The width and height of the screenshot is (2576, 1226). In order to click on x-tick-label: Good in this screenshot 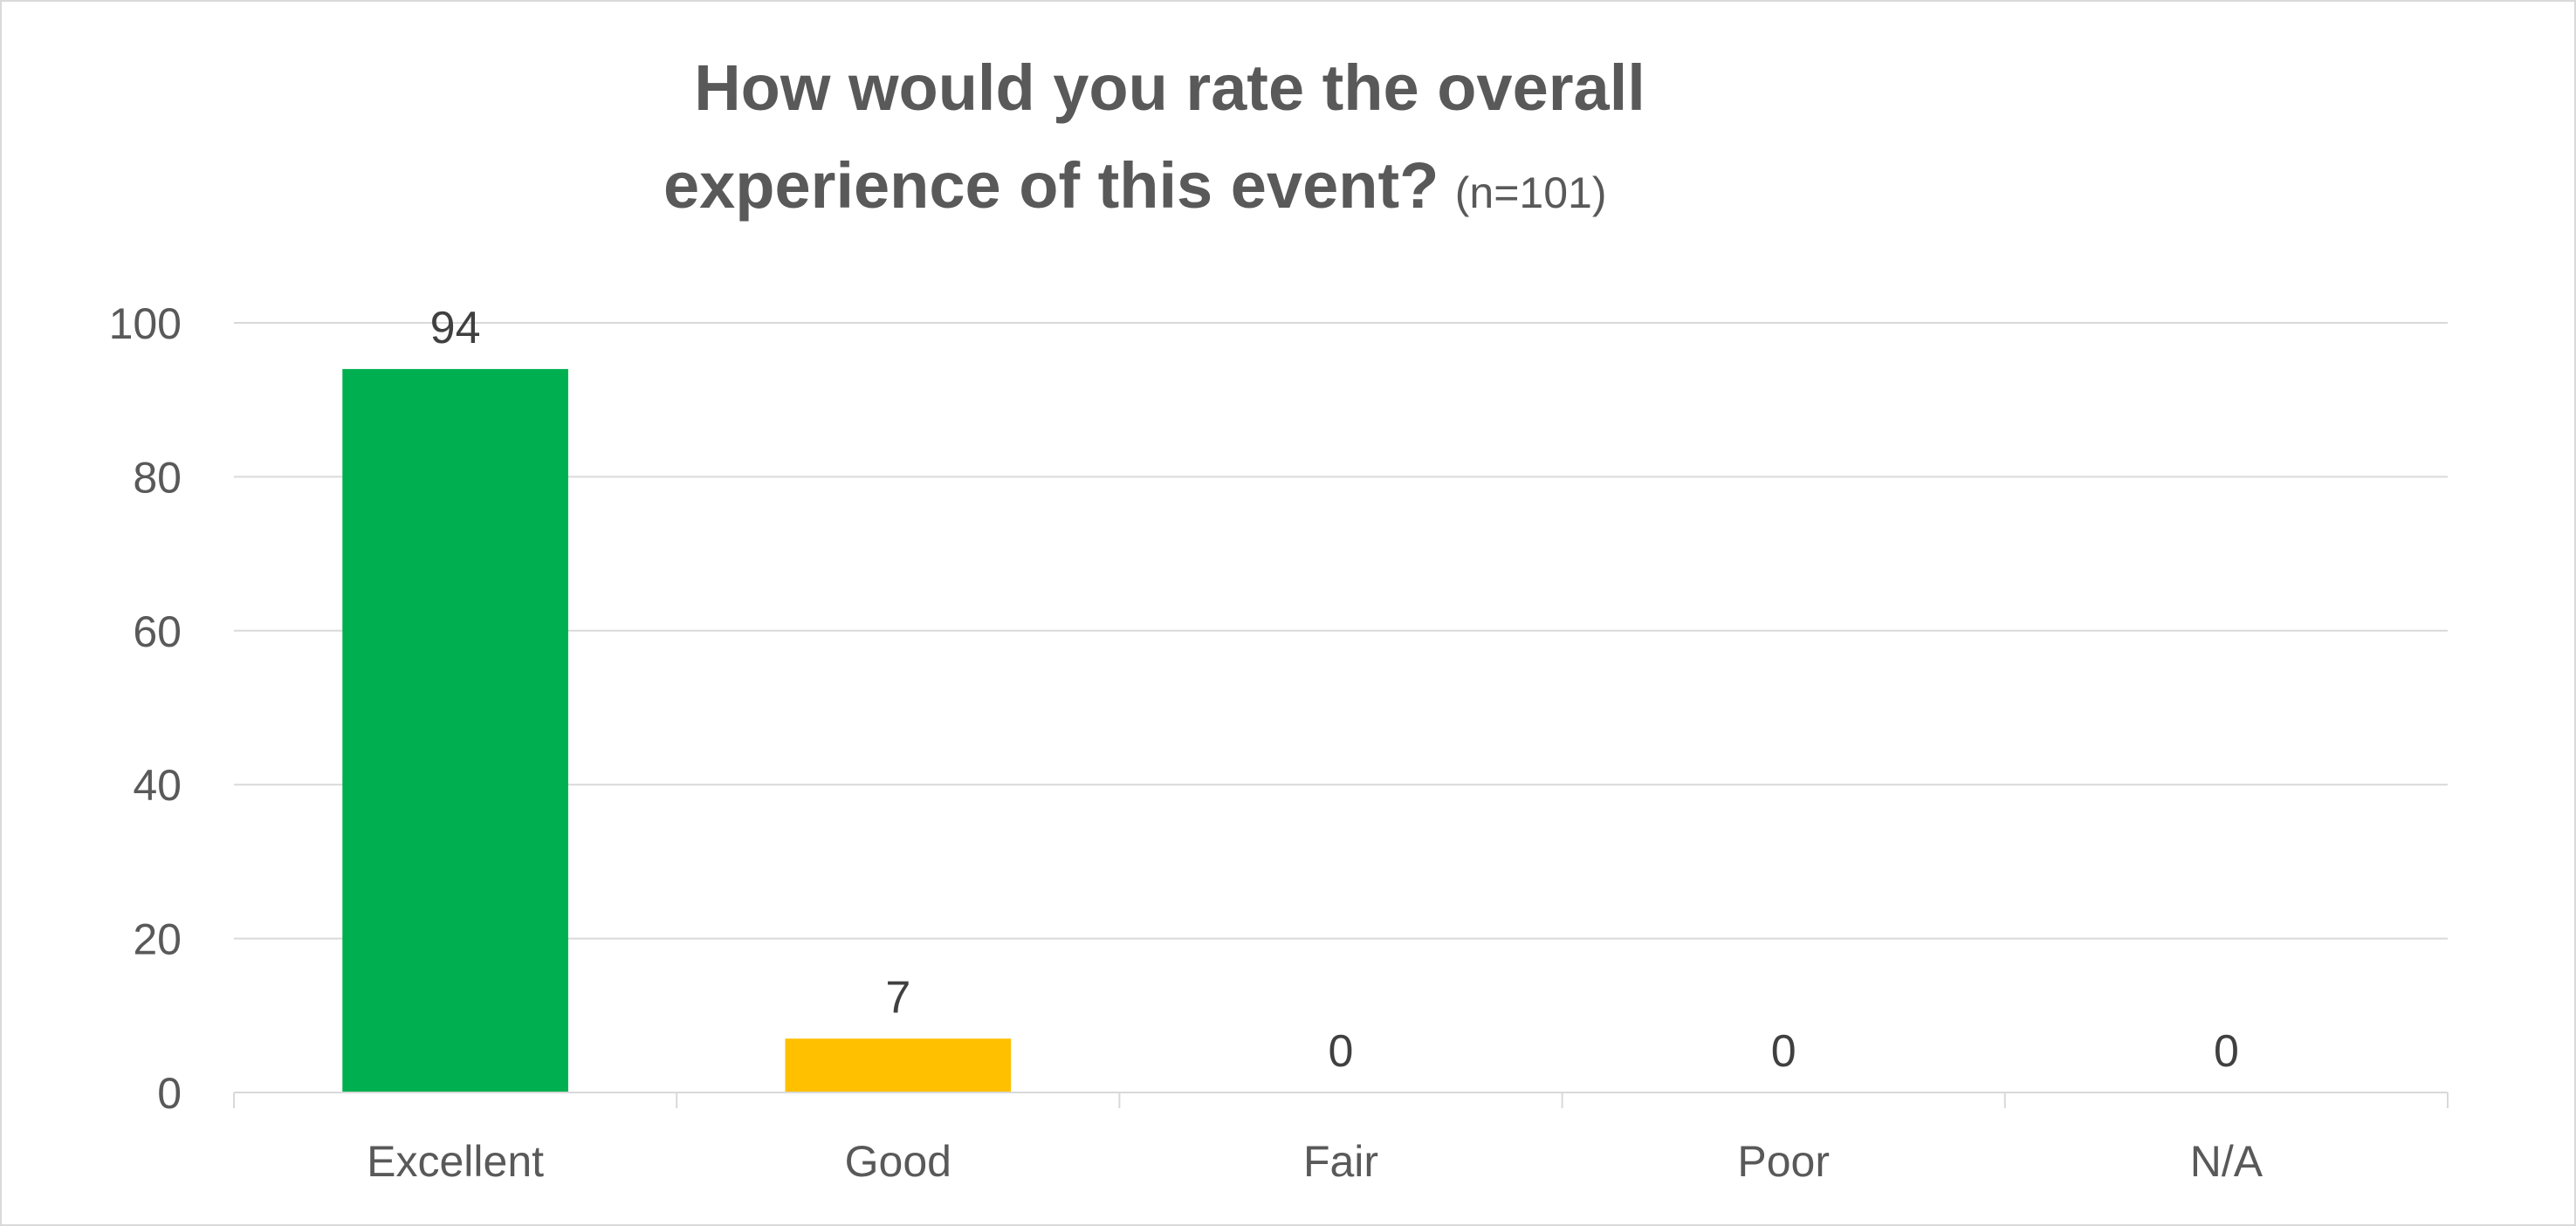, I will do `click(898, 1161)`.